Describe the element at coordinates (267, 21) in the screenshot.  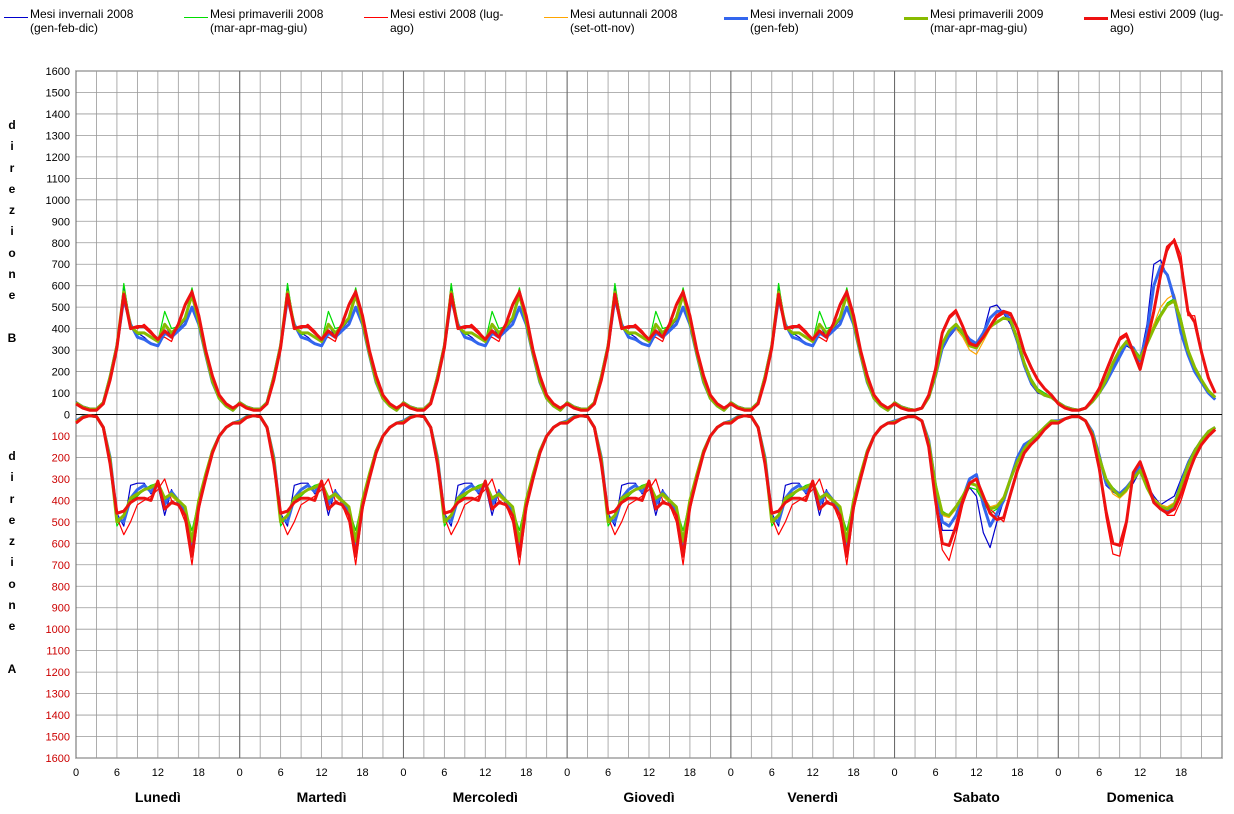
I see `legend-label: Mesi primaverili 2008 (mar-apr-mag-giu)` at that location.